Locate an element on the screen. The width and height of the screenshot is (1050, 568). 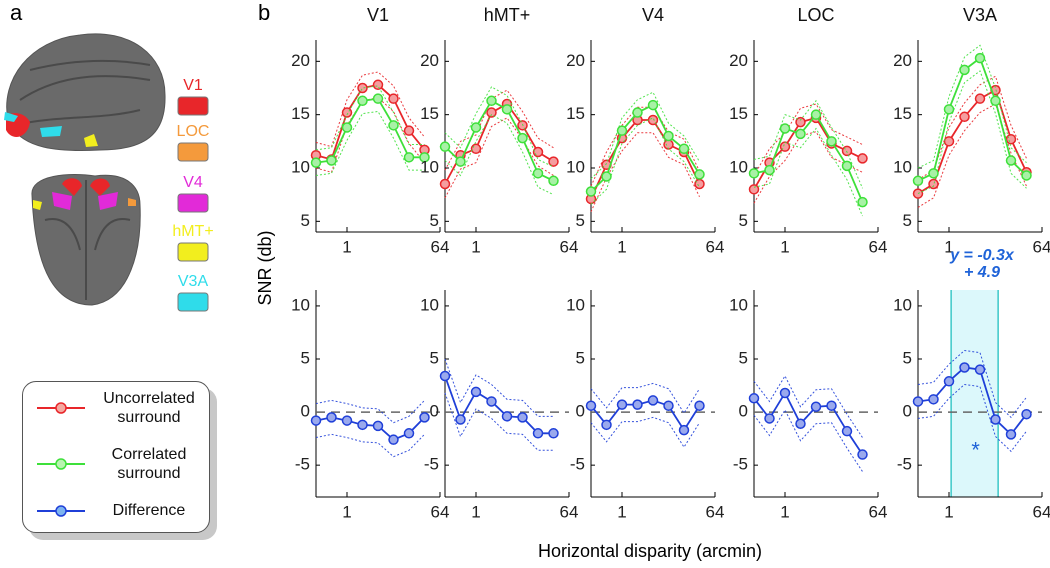
chart-title: V4 is located at coordinates (653, 15).